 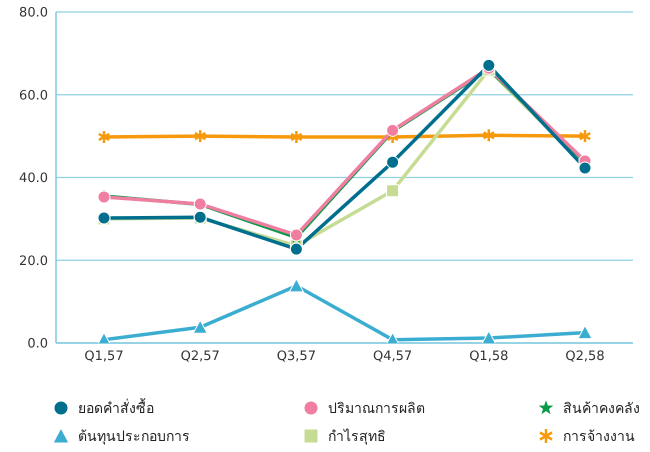 I want to click on y-tick-label: 60.0, so click(x=33, y=96).